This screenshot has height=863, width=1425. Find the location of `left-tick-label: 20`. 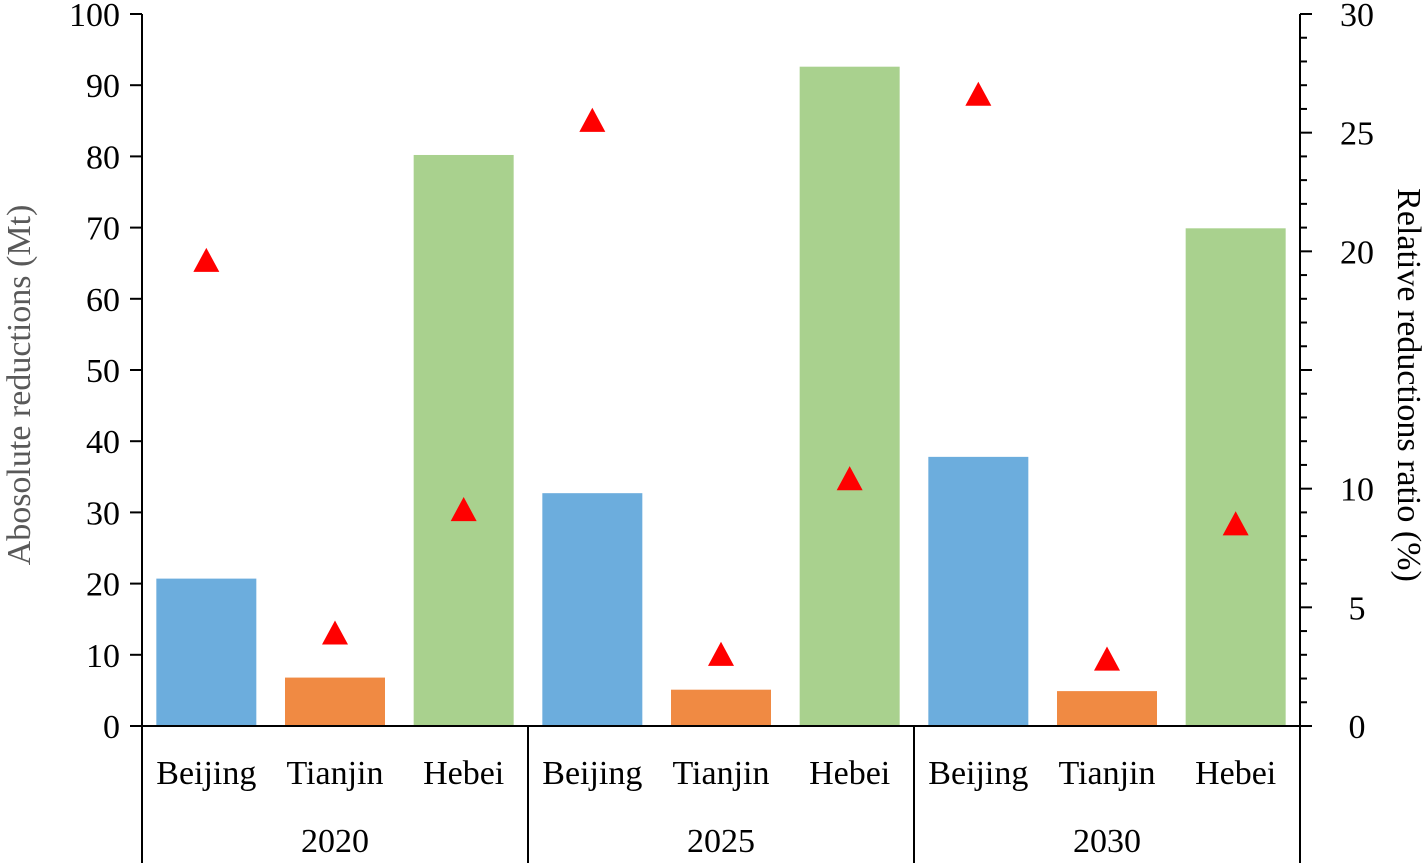

left-tick-label: 20 is located at coordinates (103, 585).